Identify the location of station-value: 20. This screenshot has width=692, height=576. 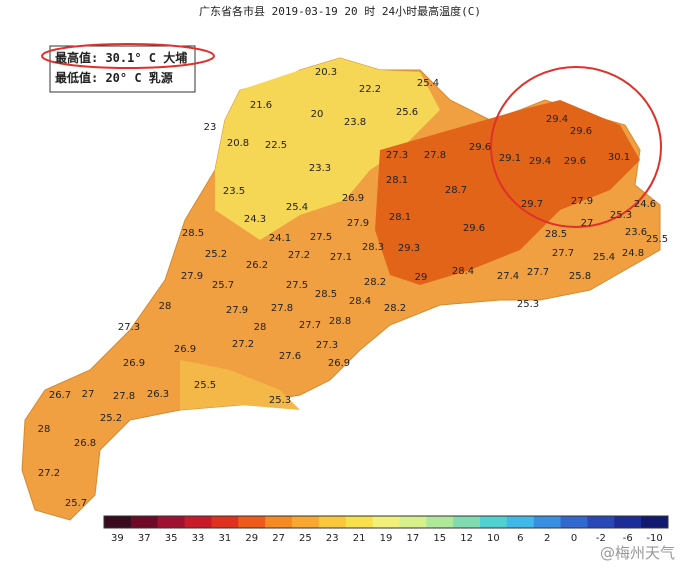
(317, 114).